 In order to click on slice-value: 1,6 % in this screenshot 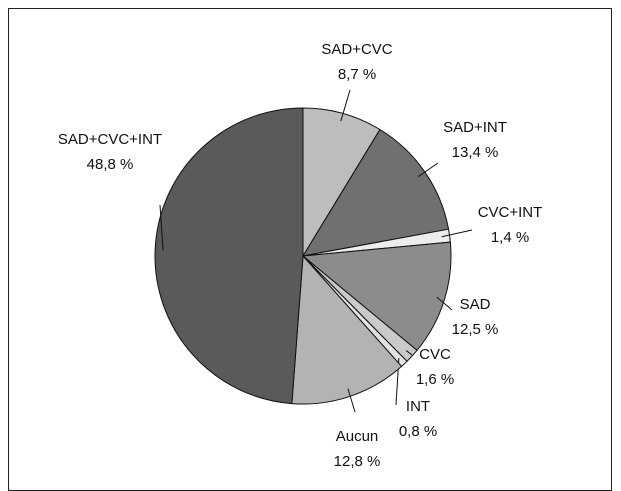, I will do `click(435, 379)`.